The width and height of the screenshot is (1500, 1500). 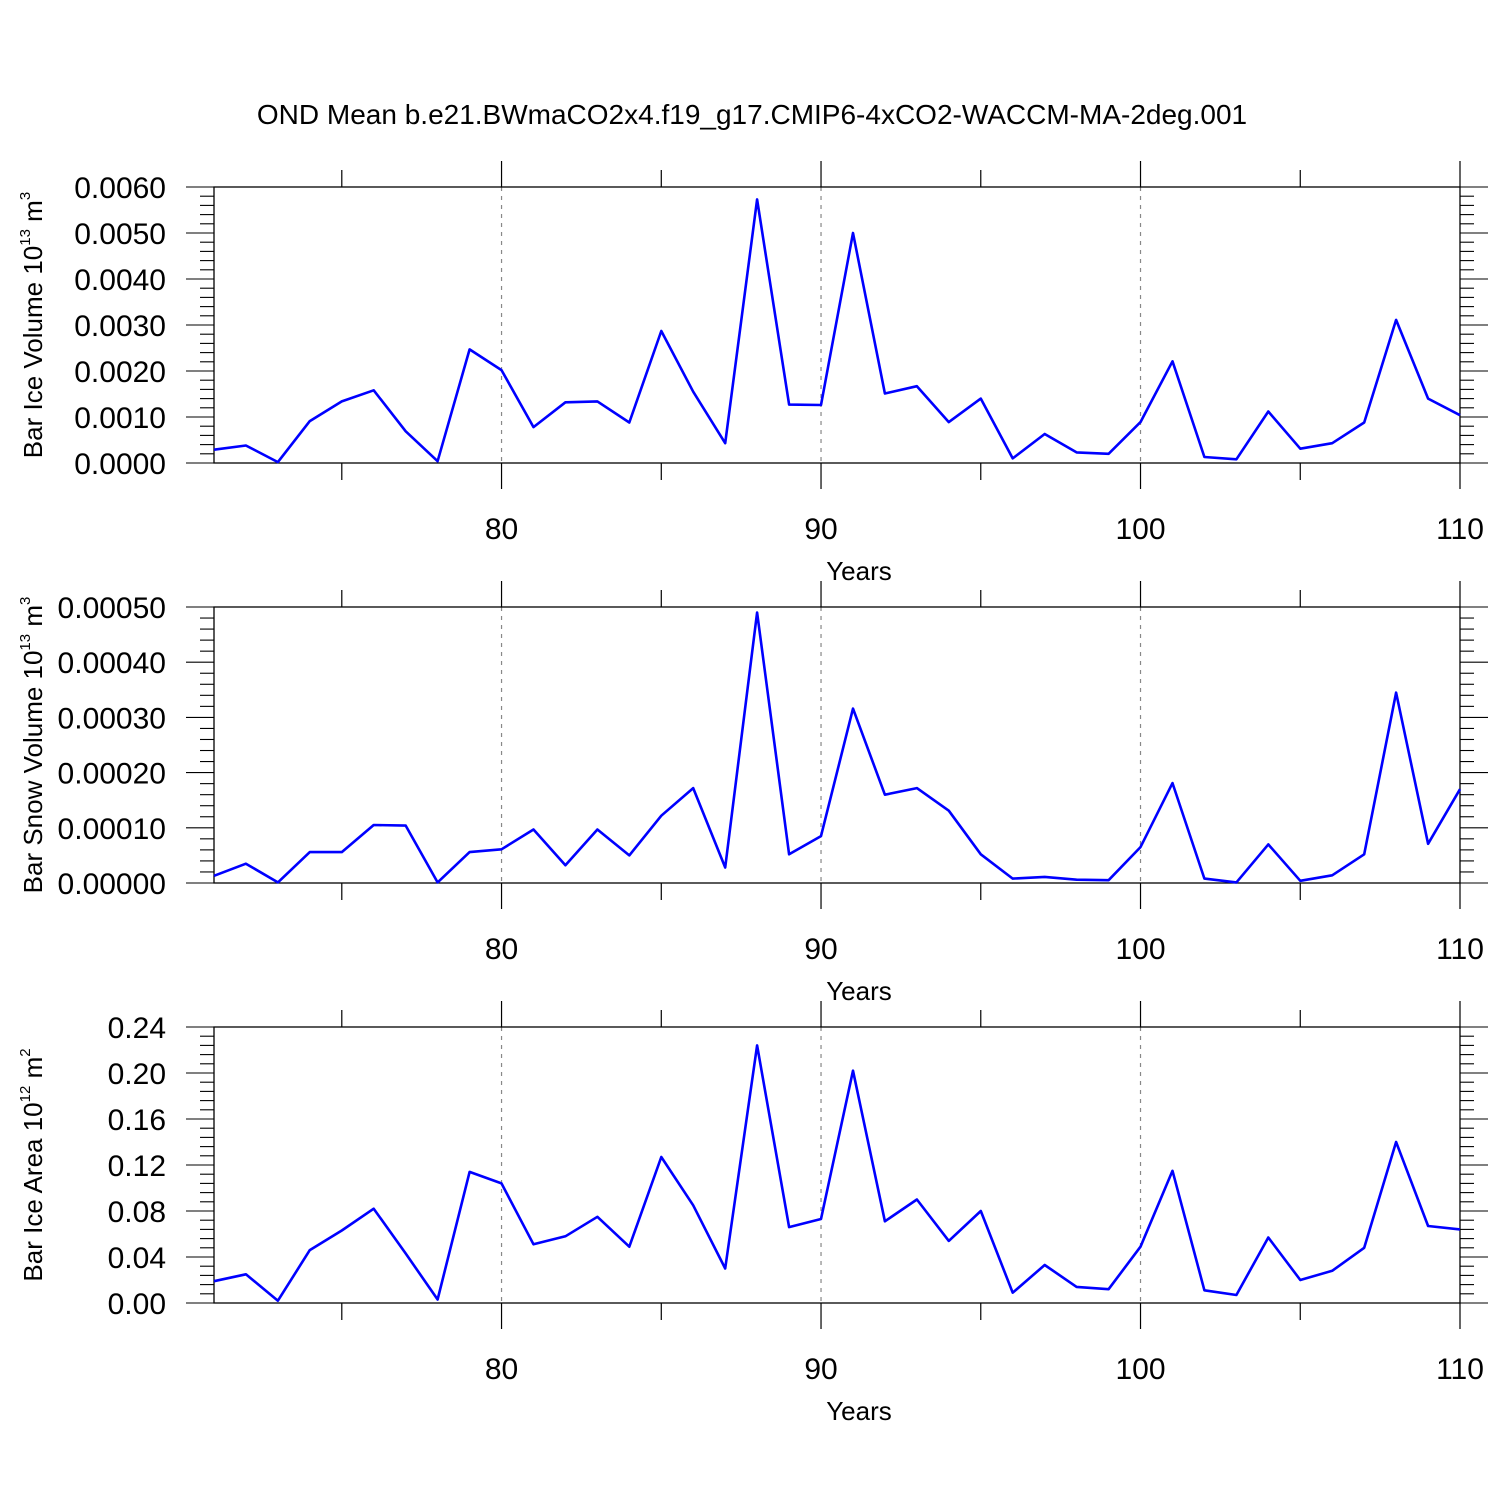 What do you see at coordinates (120, 234) in the screenshot?
I see `y-tick-label: 0.0050` at bounding box center [120, 234].